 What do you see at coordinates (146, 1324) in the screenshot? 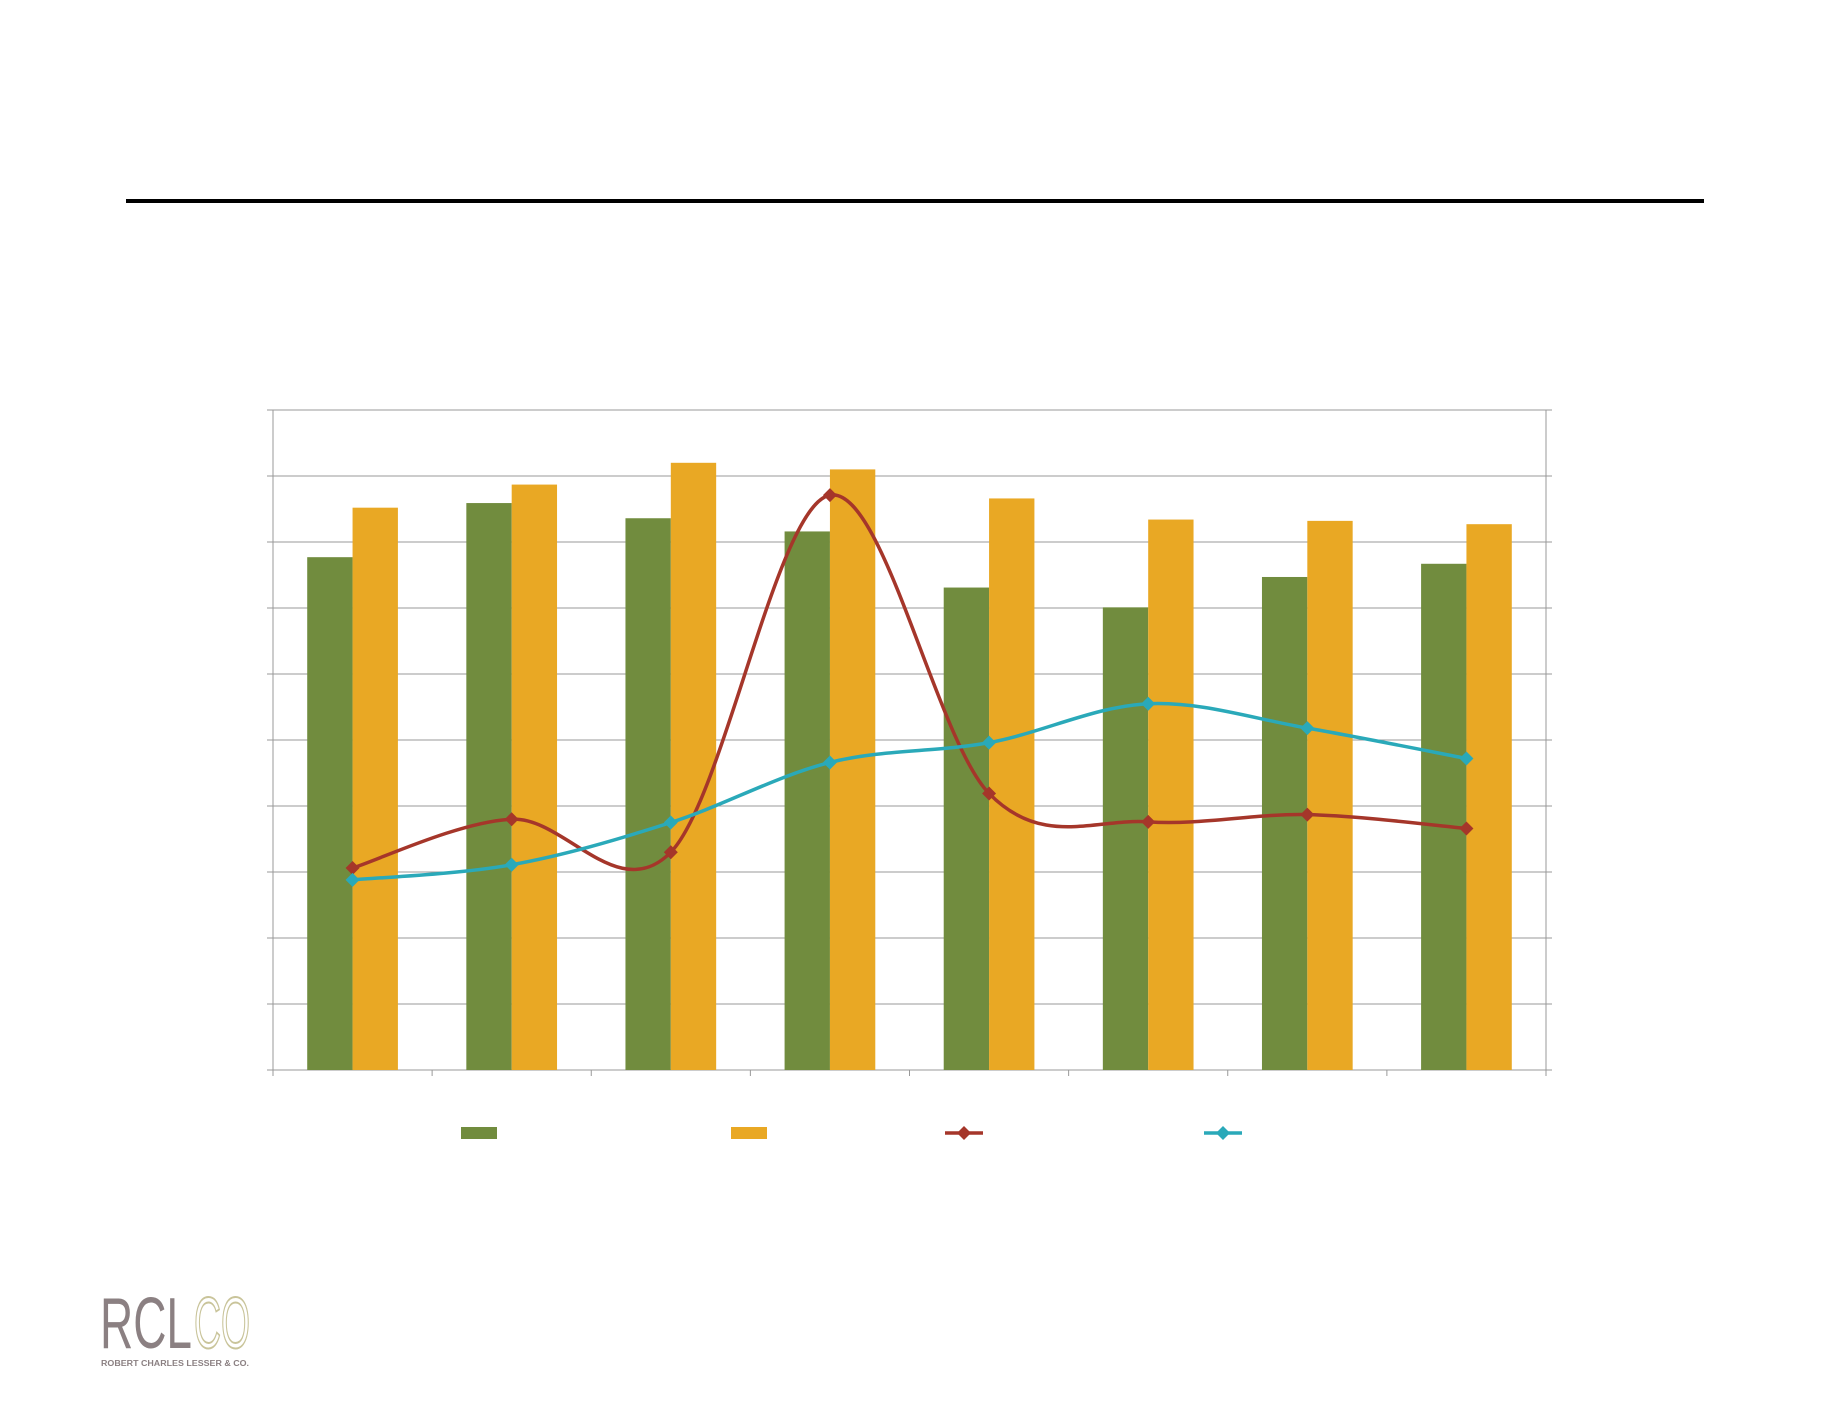
I see `logo-mark-dark: RCL` at bounding box center [146, 1324].